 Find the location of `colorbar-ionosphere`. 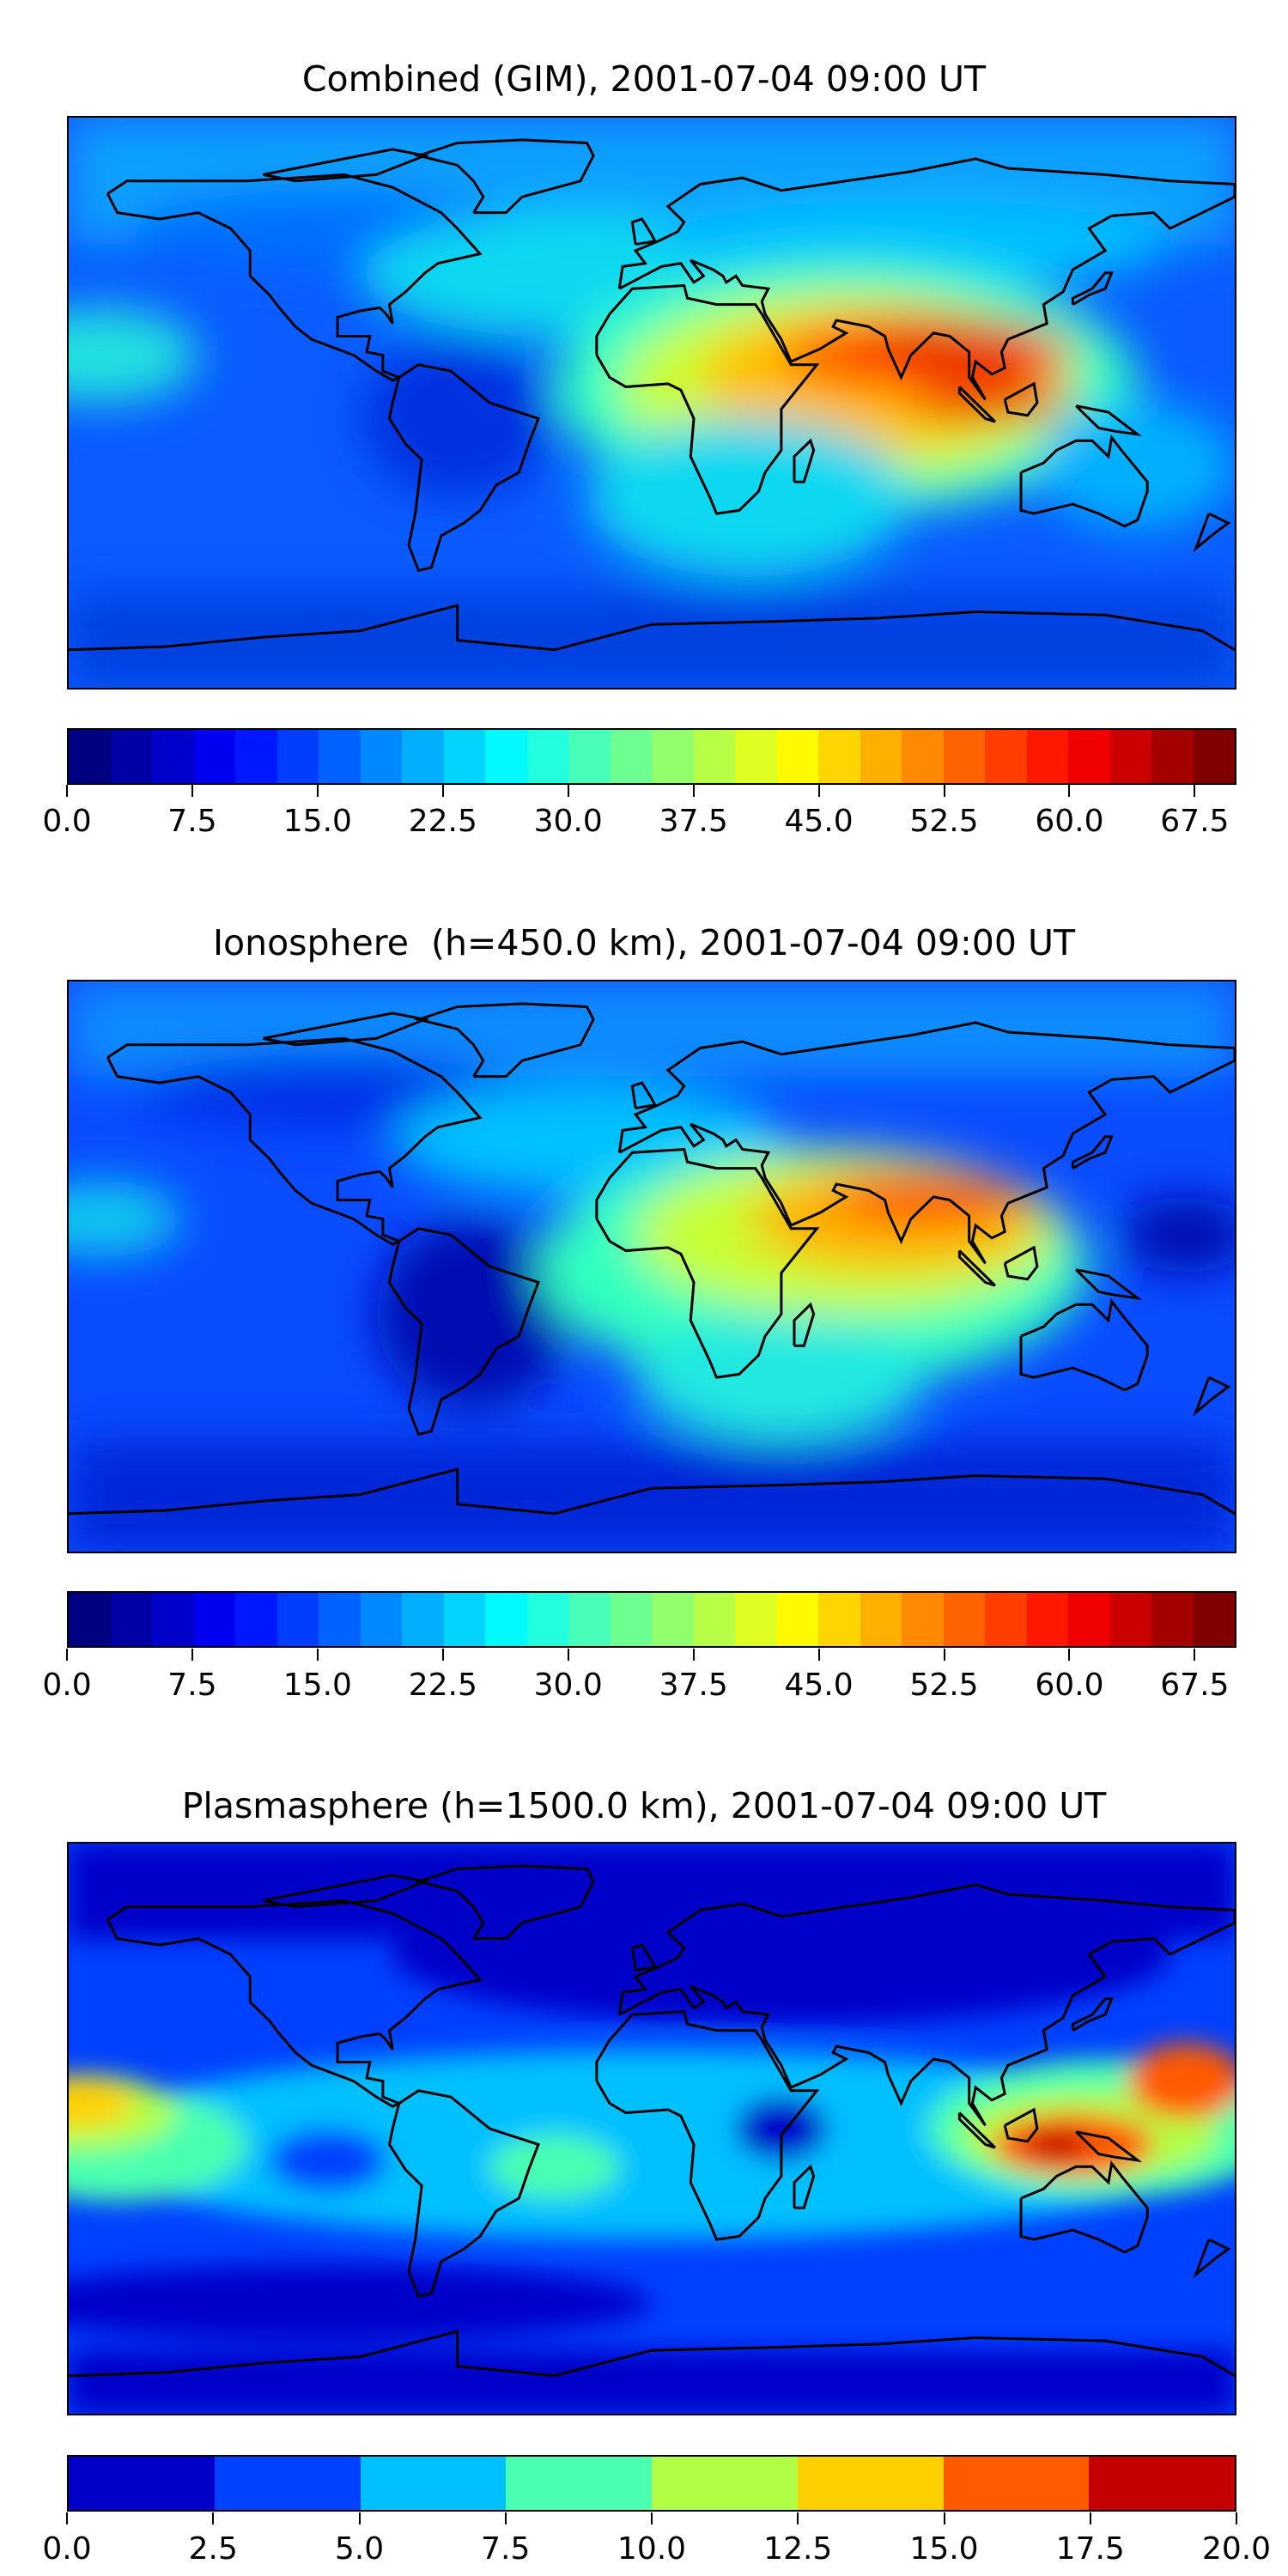

colorbar-ionosphere is located at coordinates (651, 1620).